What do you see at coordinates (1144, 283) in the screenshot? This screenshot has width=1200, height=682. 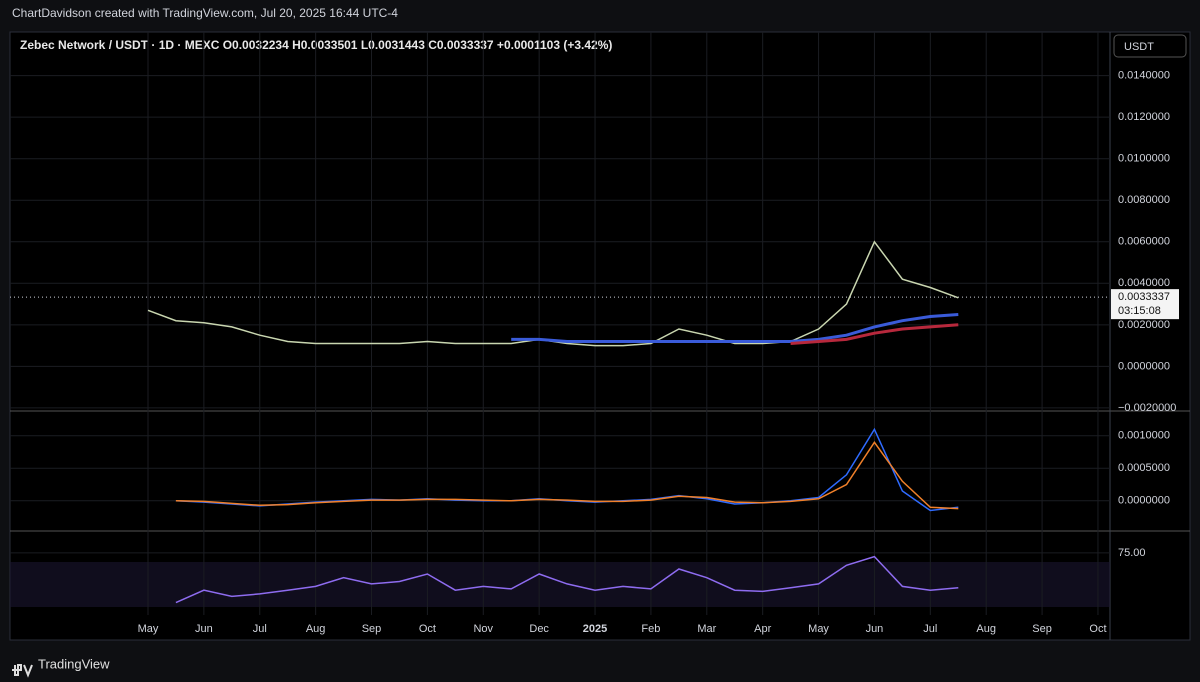 I see `y-tick-label: 0.0040000` at bounding box center [1144, 283].